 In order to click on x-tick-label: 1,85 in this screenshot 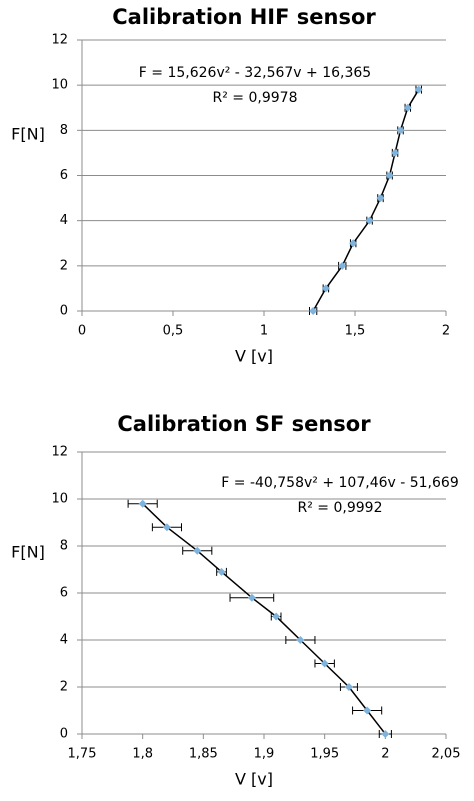, I will do `click(203, 754)`.